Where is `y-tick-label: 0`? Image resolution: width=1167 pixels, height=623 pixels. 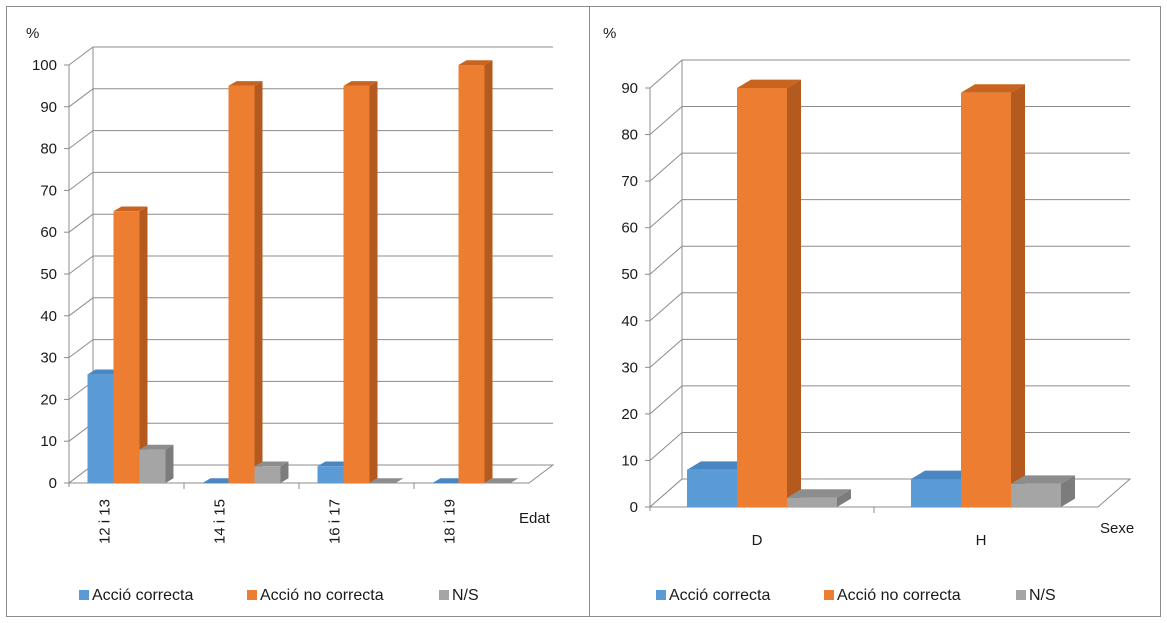 y-tick-label: 0 is located at coordinates (634, 507).